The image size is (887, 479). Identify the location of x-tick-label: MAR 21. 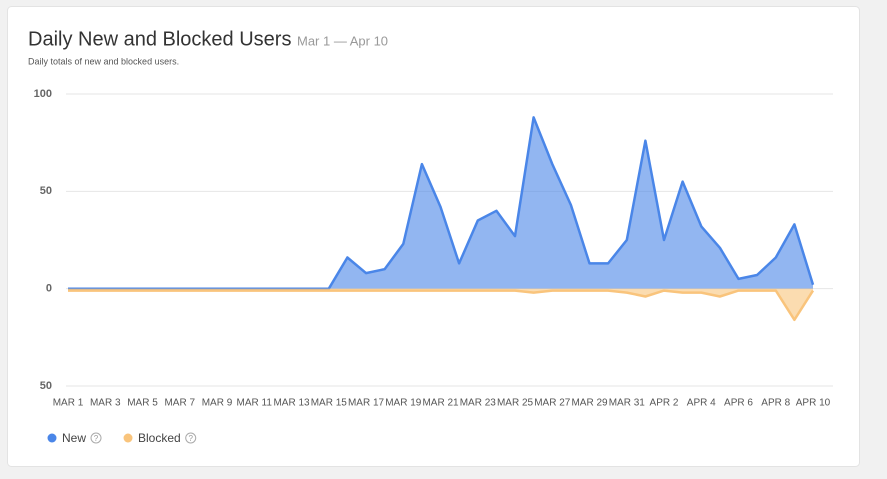
(440, 403).